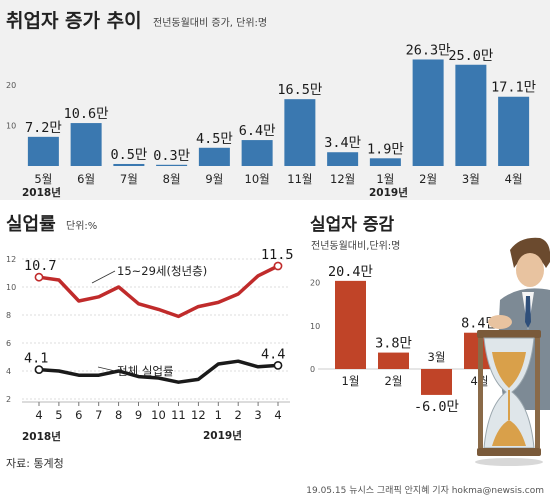  What do you see at coordinates (278, 179) in the screenshot?
I see `employment-categories: 5월 6월 7월 8월 9월 10월 11월 12월 1월 2월 3월 4월` at bounding box center [278, 179].